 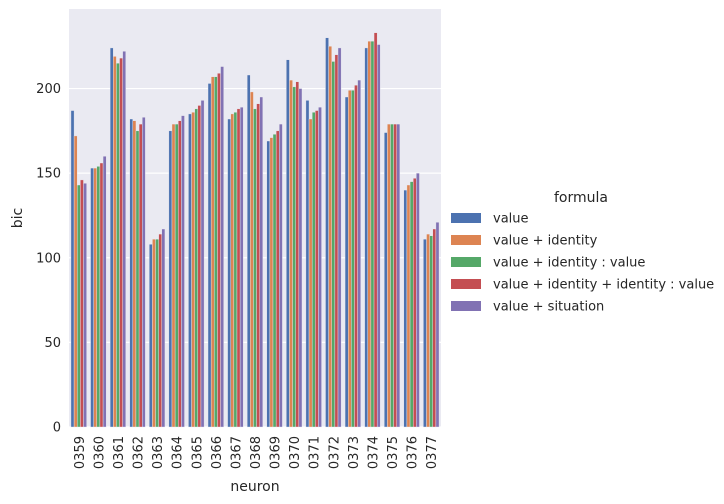 What do you see at coordinates (315, 452) in the screenshot?
I see `x-tick-label: 0371` at bounding box center [315, 452].